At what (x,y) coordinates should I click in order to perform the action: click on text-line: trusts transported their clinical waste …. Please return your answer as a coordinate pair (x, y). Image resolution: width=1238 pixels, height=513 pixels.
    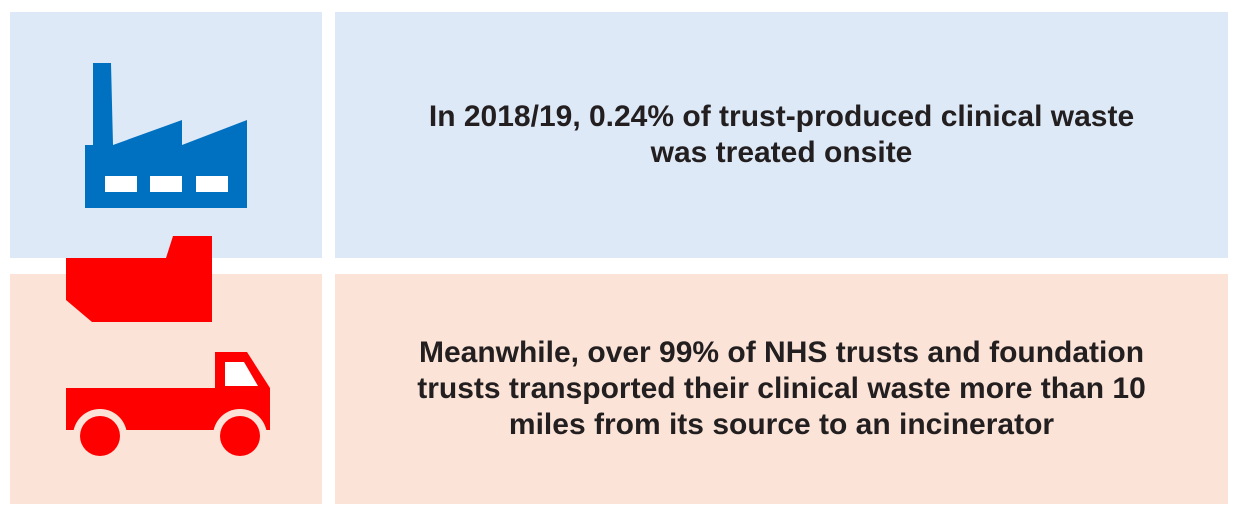
    Looking at the image, I should click on (781, 388).